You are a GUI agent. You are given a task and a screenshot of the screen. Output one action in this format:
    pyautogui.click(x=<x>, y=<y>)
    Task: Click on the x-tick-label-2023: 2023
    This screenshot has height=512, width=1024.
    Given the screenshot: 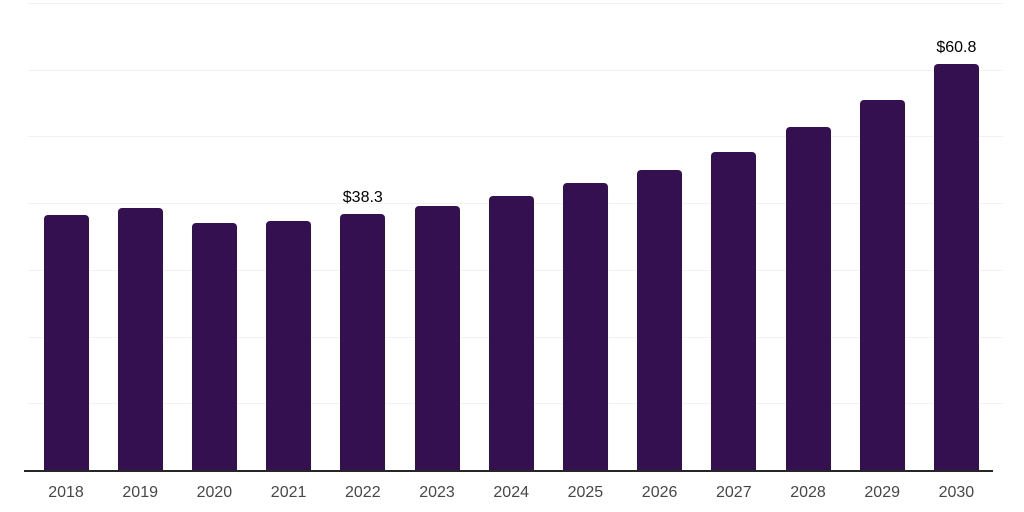 What is the action you would take?
    pyautogui.click(x=437, y=492)
    